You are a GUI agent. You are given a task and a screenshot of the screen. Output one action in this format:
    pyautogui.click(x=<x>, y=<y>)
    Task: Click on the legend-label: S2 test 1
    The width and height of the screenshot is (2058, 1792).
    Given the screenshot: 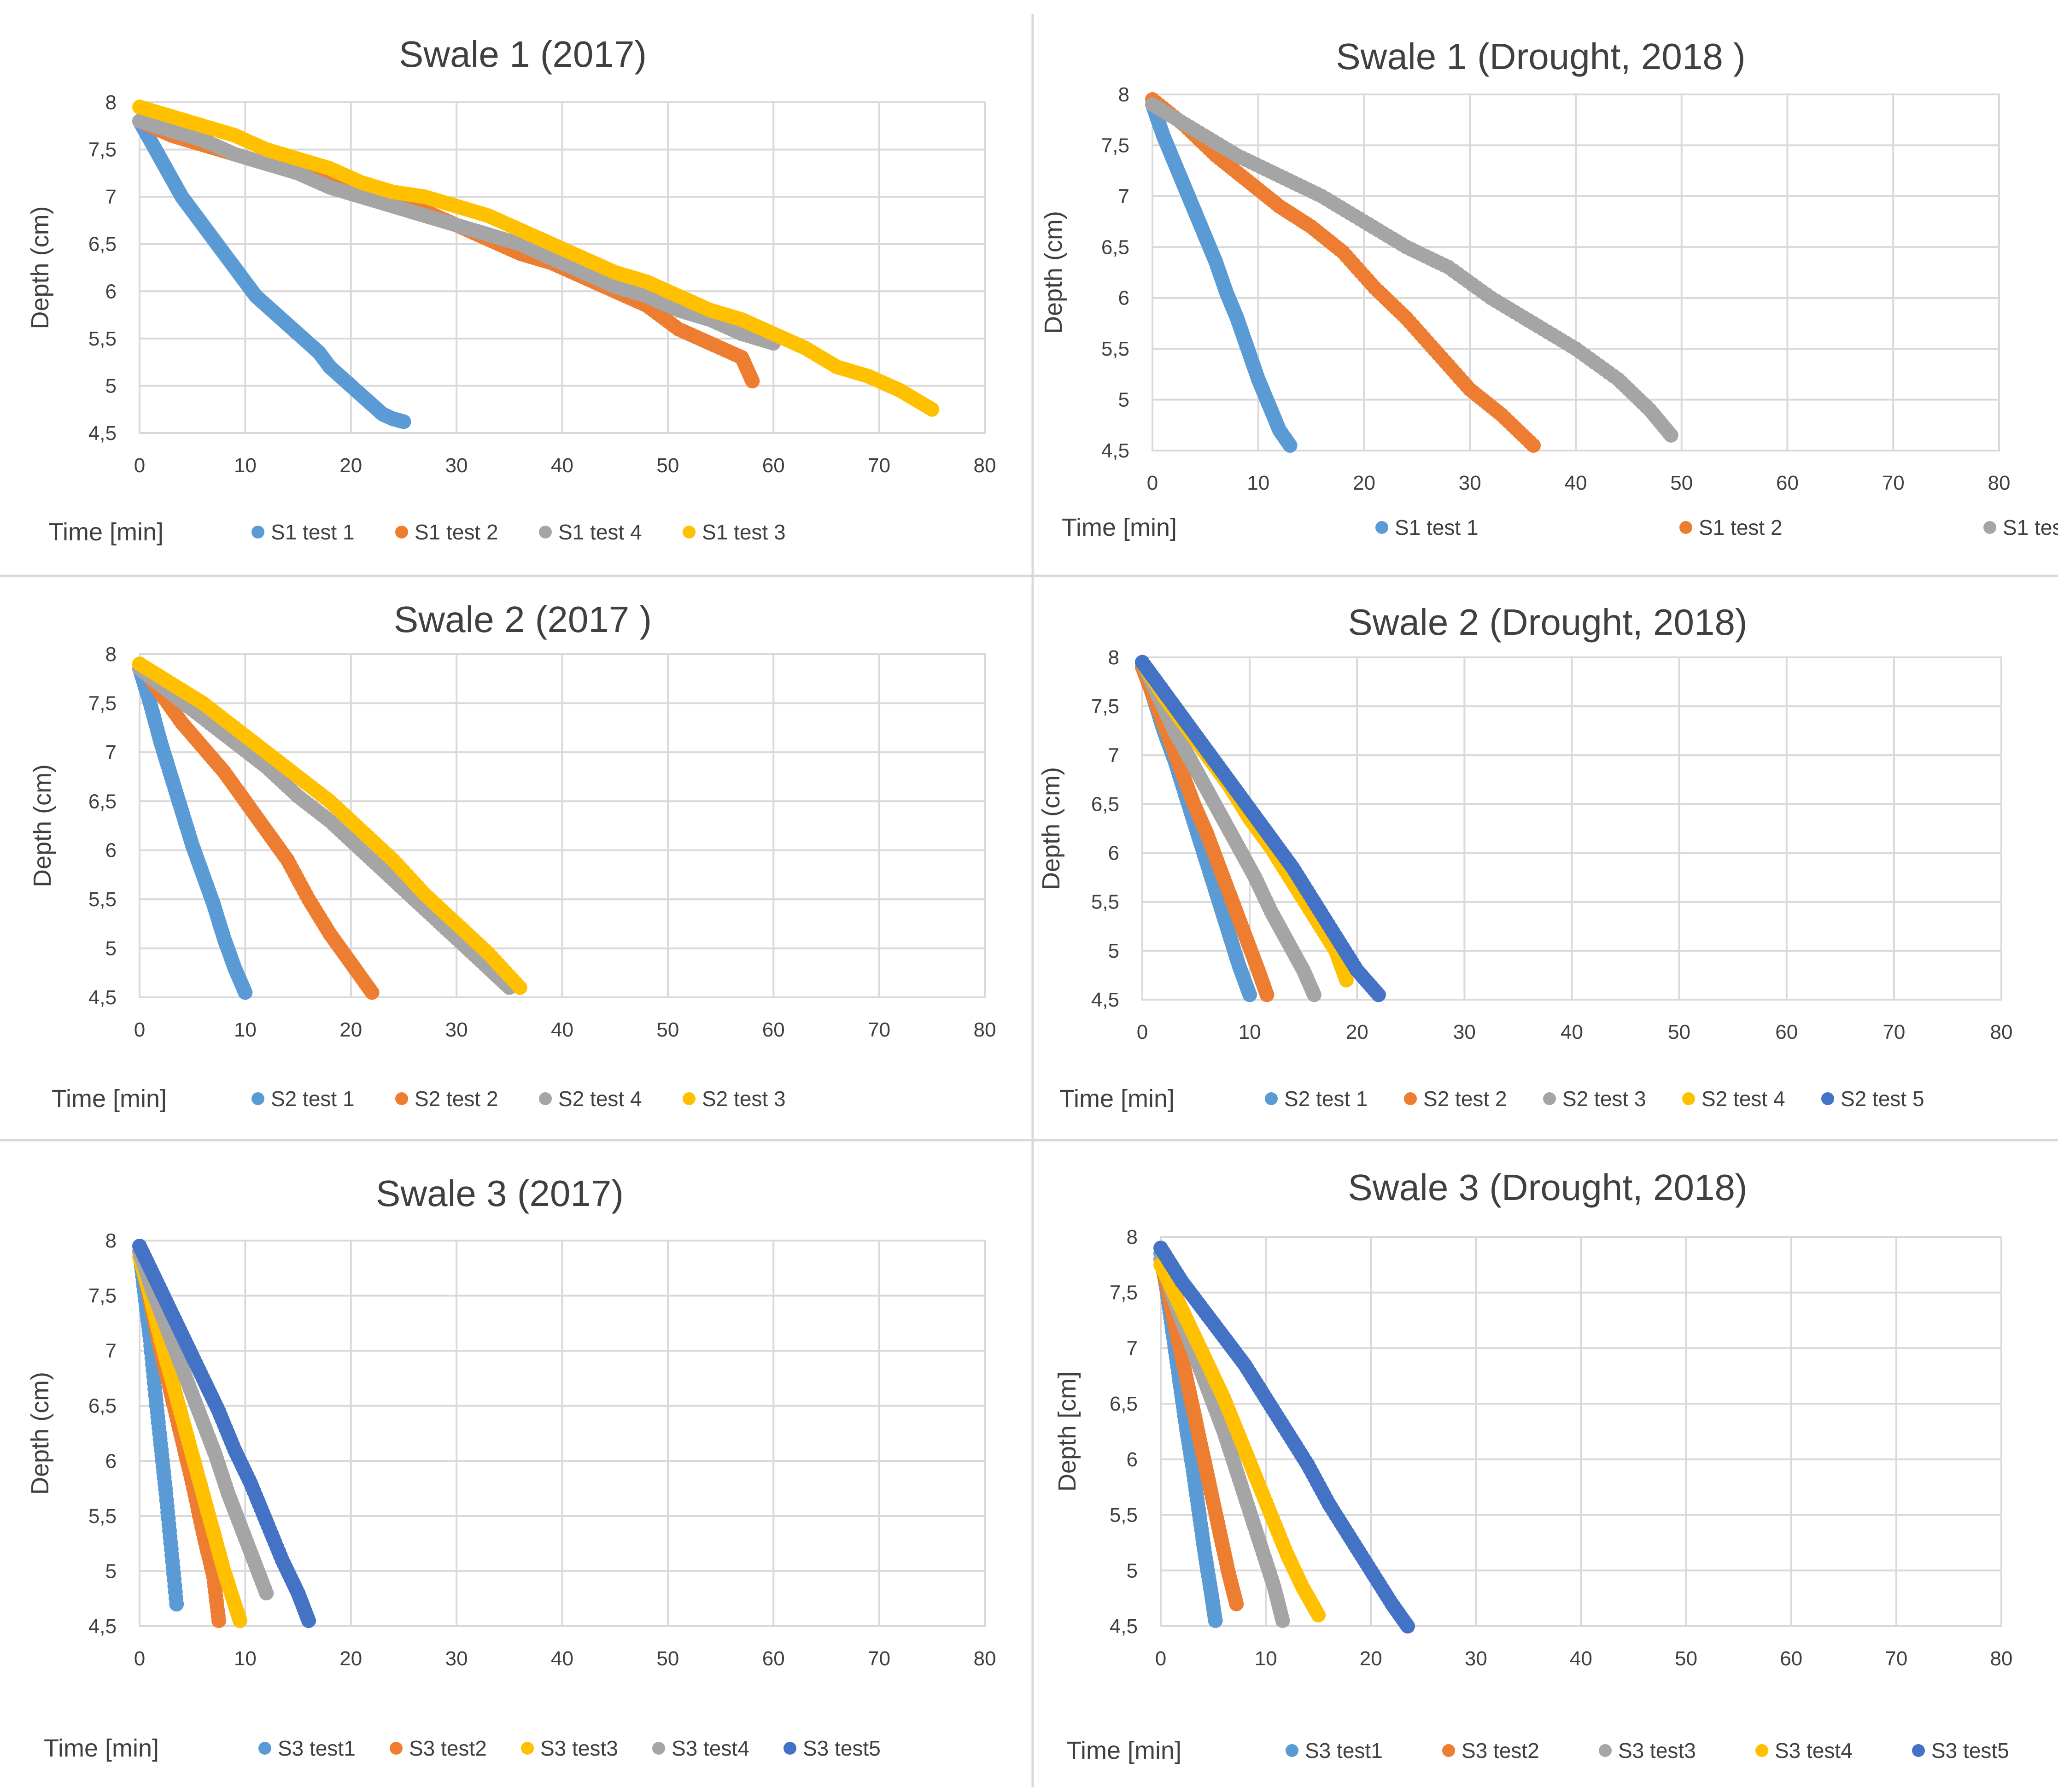 What is the action you would take?
    pyautogui.click(x=1326, y=1099)
    